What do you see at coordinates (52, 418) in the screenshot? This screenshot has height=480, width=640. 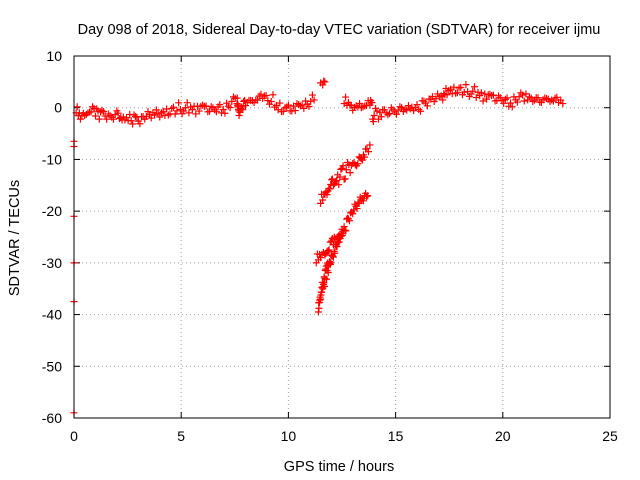 I see `y-tick-label: -60` at bounding box center [52, 418].